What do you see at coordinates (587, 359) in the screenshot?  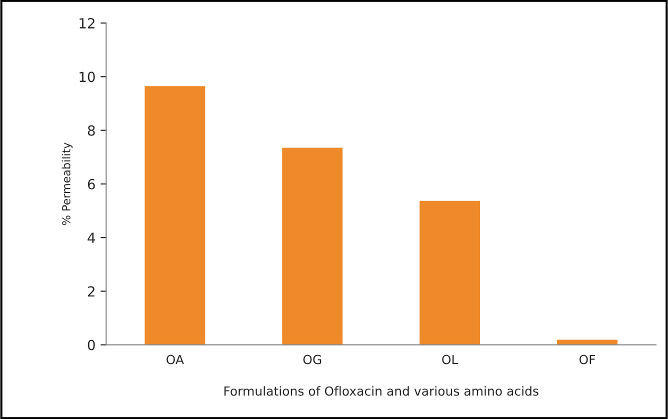 I see `x-tick-label: OF` at bounding box center [587, 359].